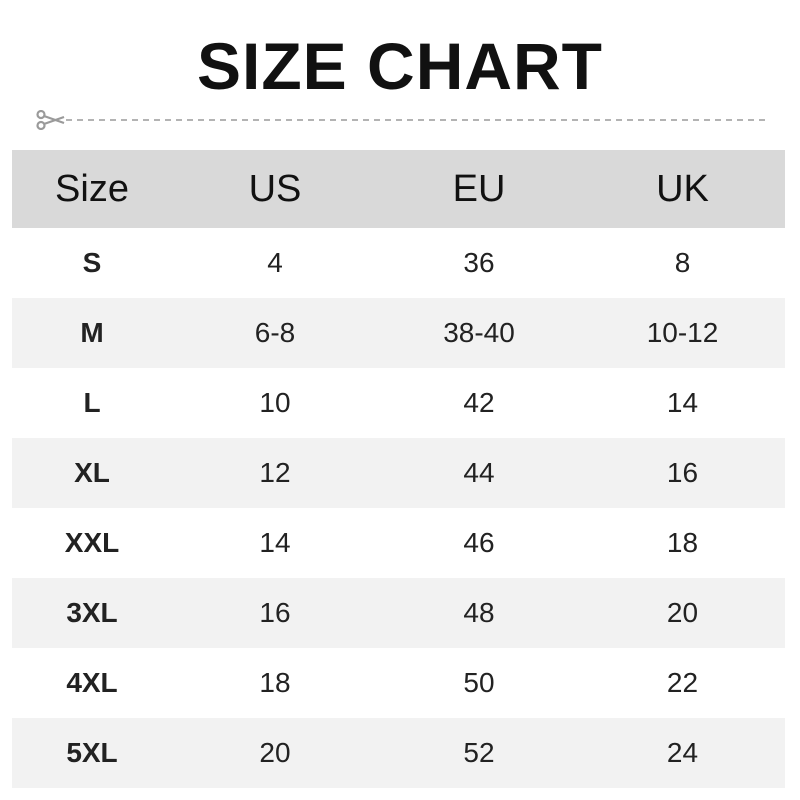 The image size is (800, 800). What do you see at coordinates (682, 332) in the screenshot?
I see `cell-uk: 10-12` at bounding box center [682, 332].